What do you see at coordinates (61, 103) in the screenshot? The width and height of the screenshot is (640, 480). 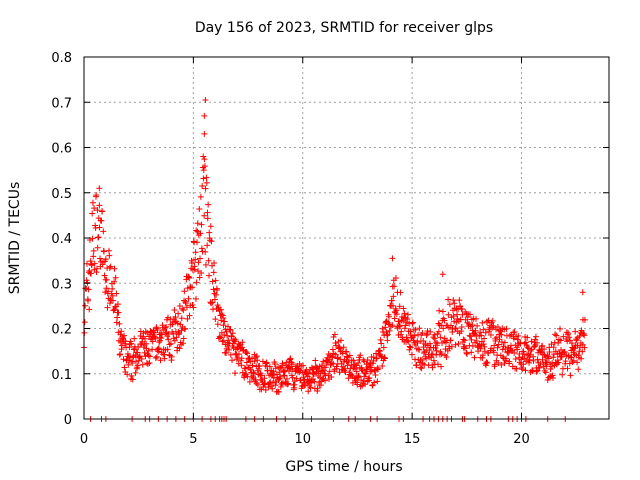 I see `y-tick-label: 0.7` at bounding box center [61, 103].